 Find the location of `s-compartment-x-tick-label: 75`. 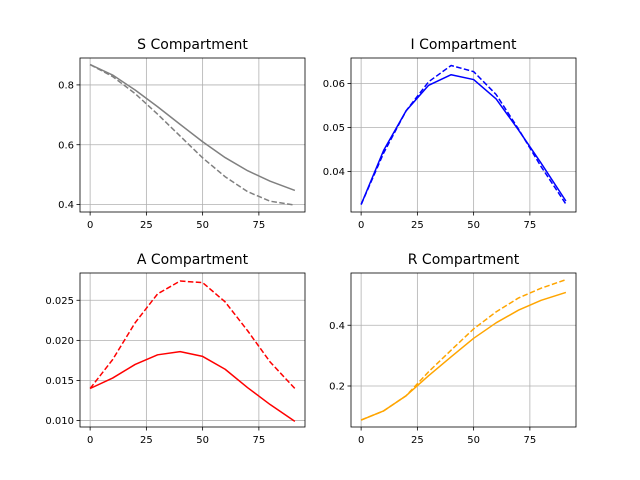

s-compartment-x-tick-label: 75 is located at coordinates (259, 225).